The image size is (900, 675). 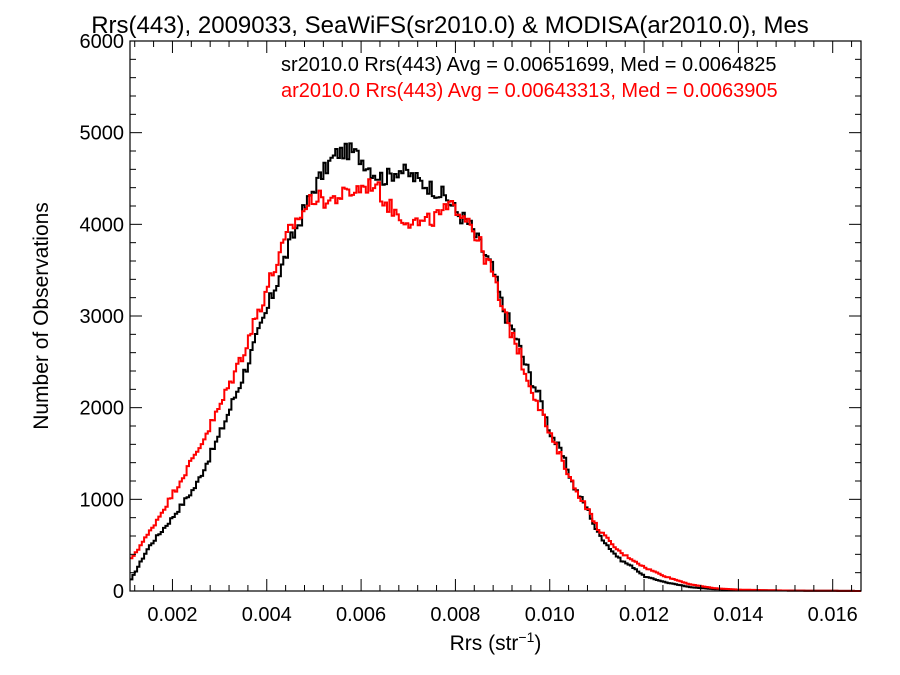 What do you see at coordinates (537, 643) in the screenshot?
I see `x-axis-label-close: )` at bounding box center [537, 643].